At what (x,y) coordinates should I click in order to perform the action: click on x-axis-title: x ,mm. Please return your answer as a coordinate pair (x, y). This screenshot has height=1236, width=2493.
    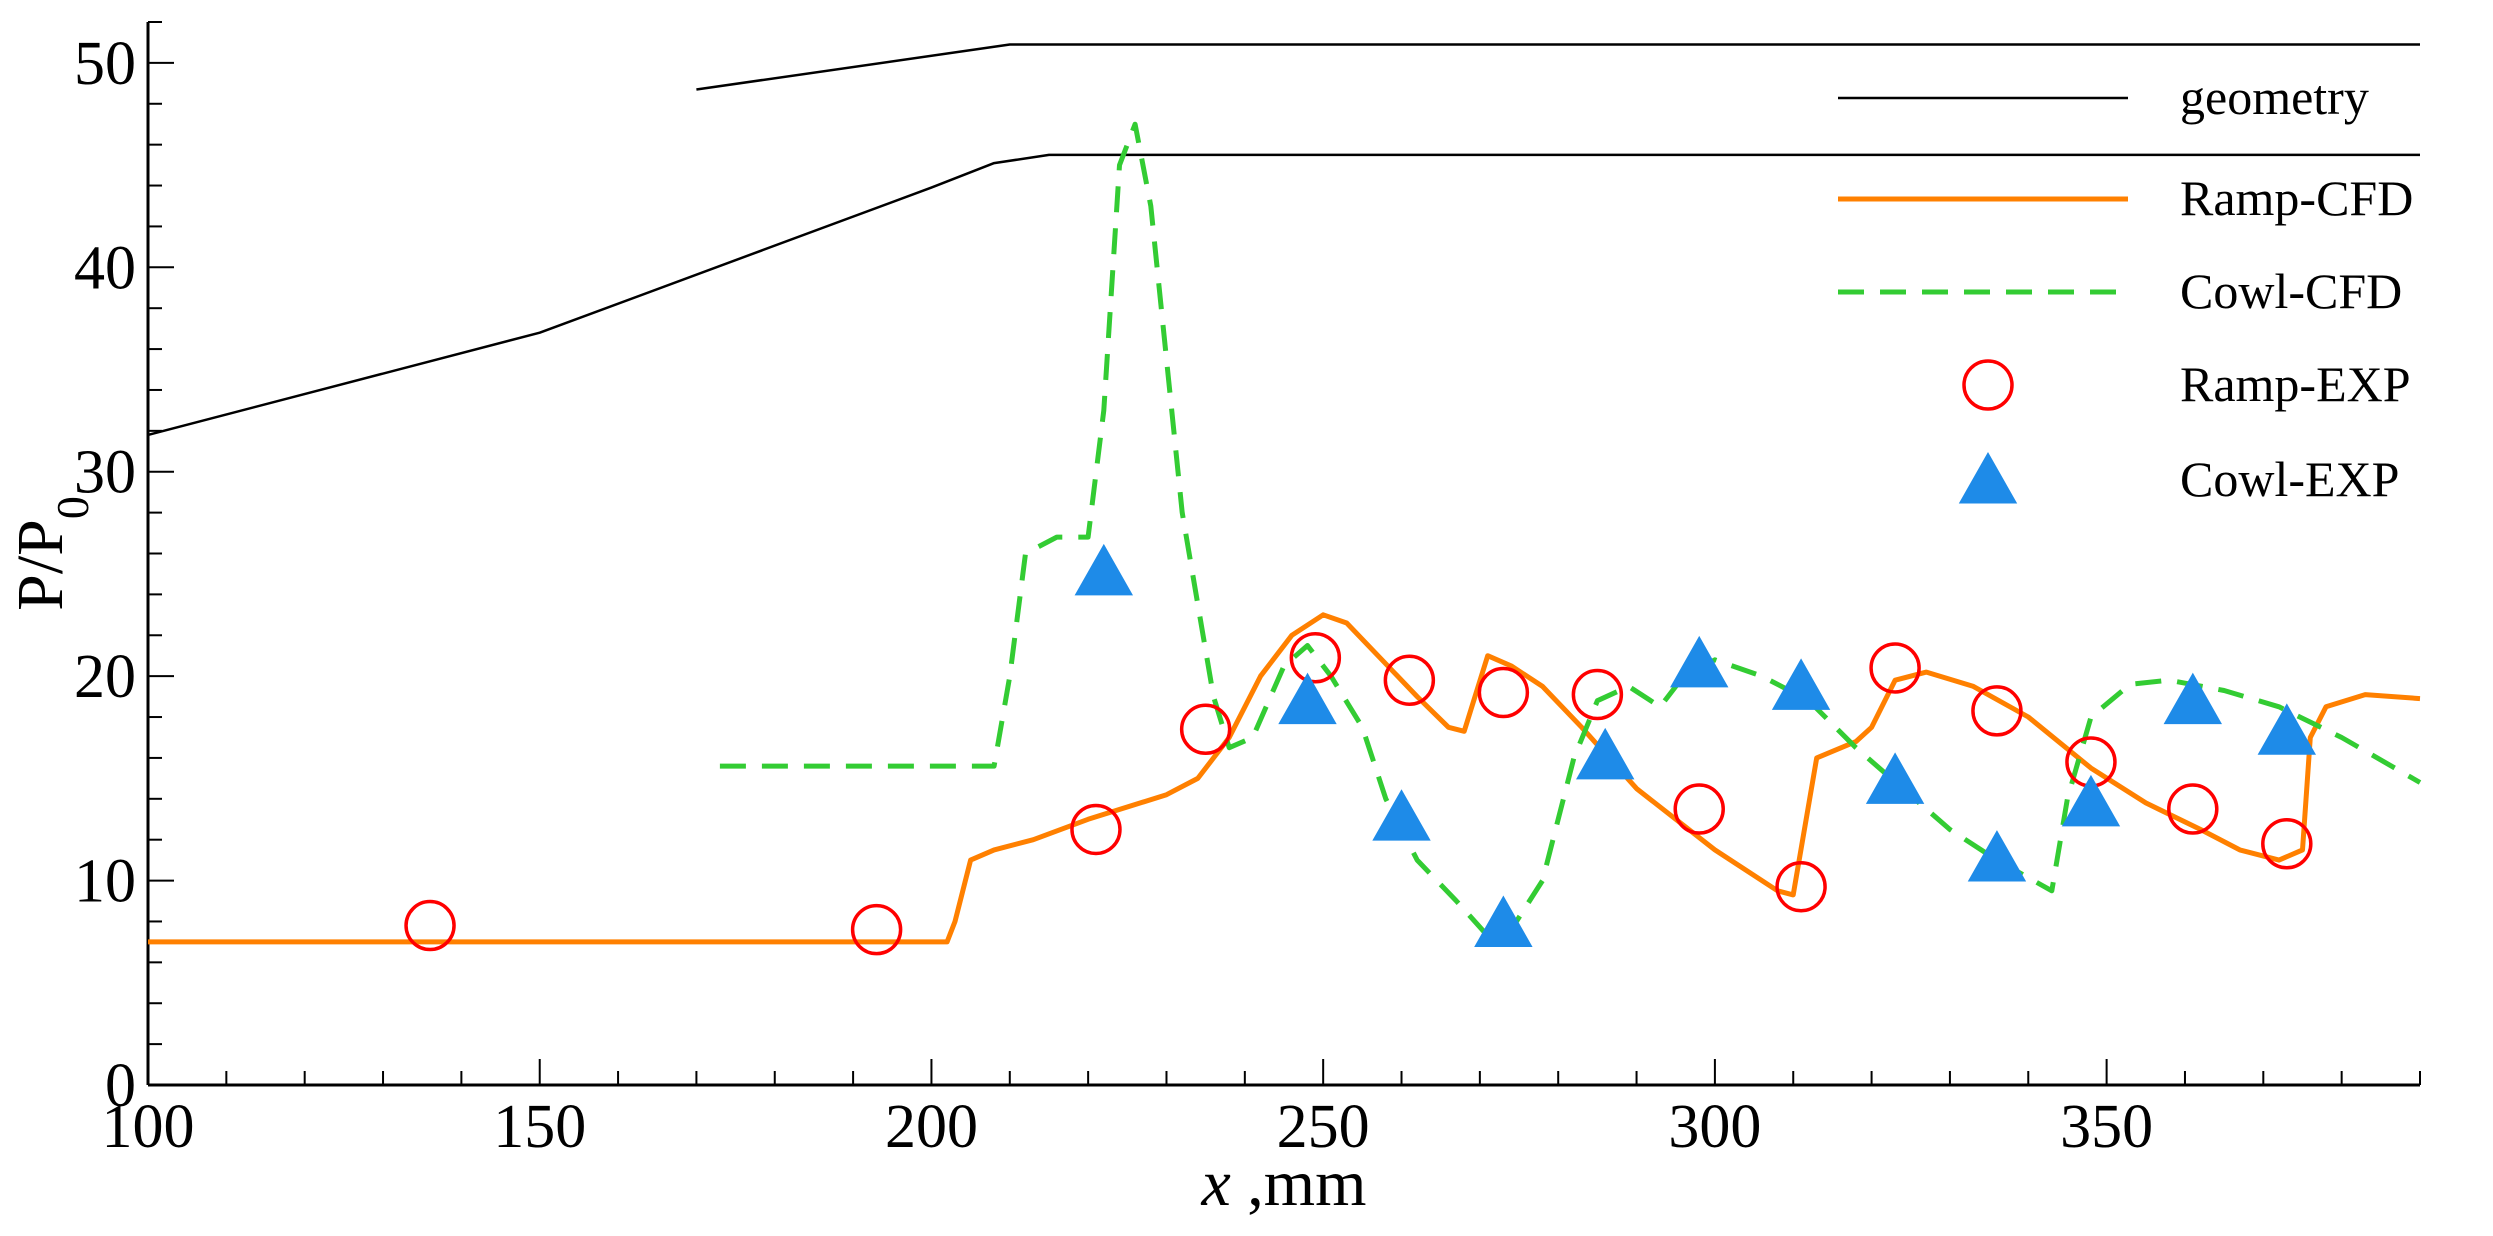
    Looking at the image, I should click on (1284, 1183).